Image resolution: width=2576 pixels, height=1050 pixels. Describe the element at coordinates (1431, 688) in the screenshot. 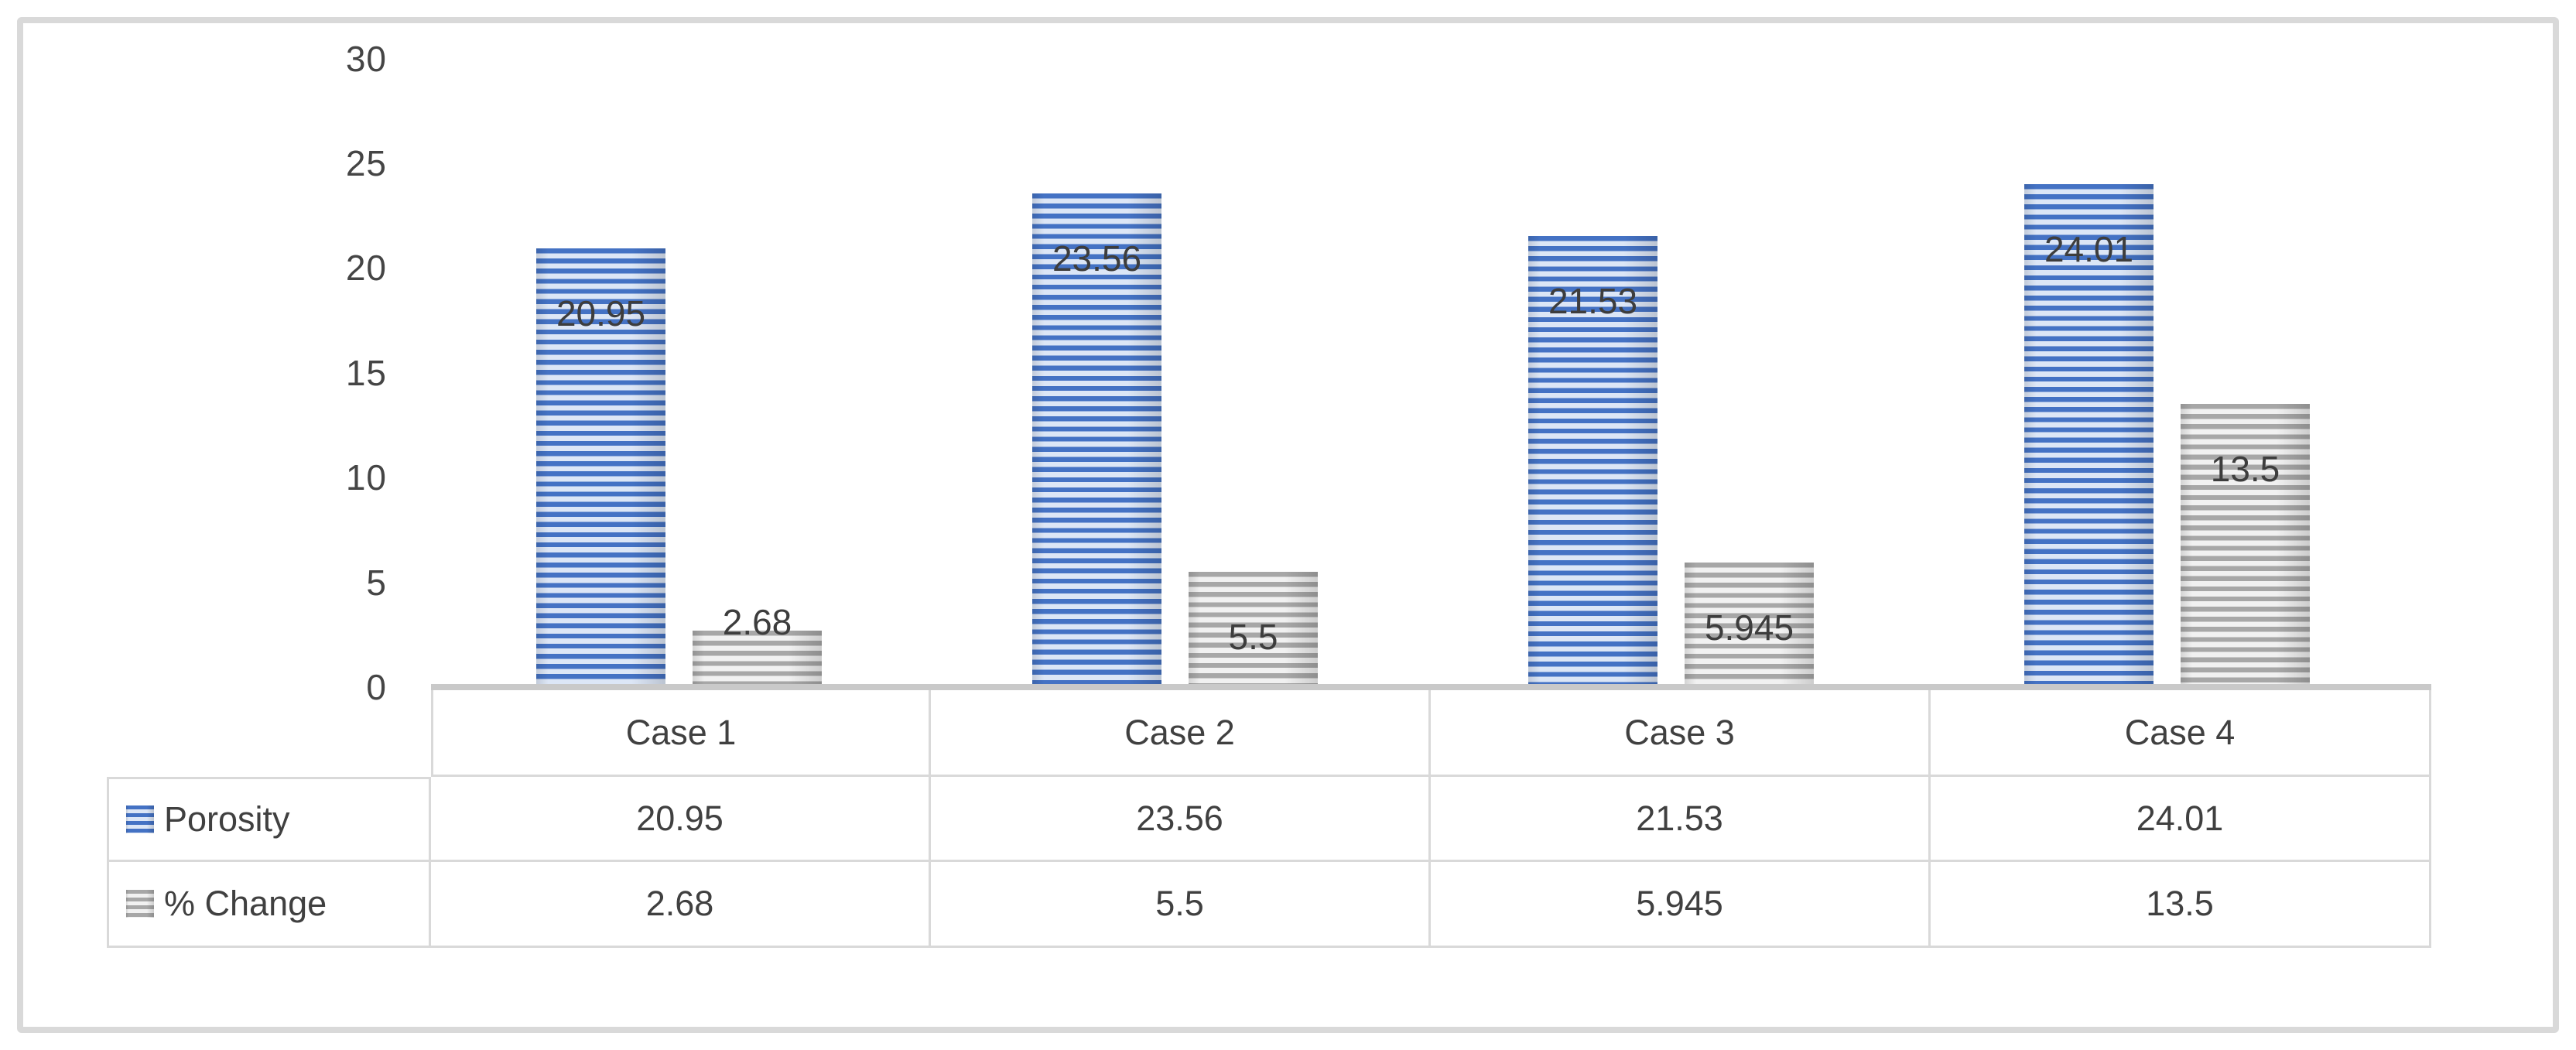

I see `x-axis-line` at that location.